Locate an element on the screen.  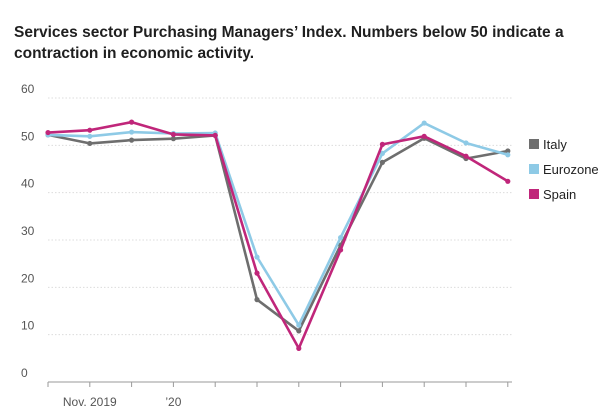
y-tick-label: 20 is located at coordinates (28, 278).